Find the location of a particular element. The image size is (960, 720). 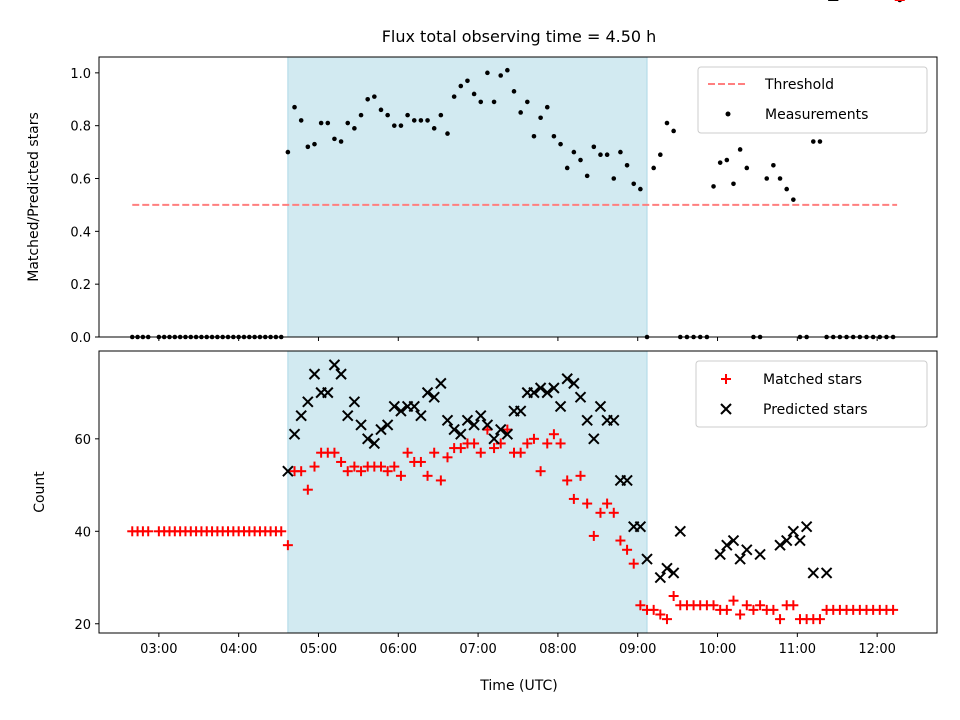

observing-window-shade is located at coordinates (467, 492).